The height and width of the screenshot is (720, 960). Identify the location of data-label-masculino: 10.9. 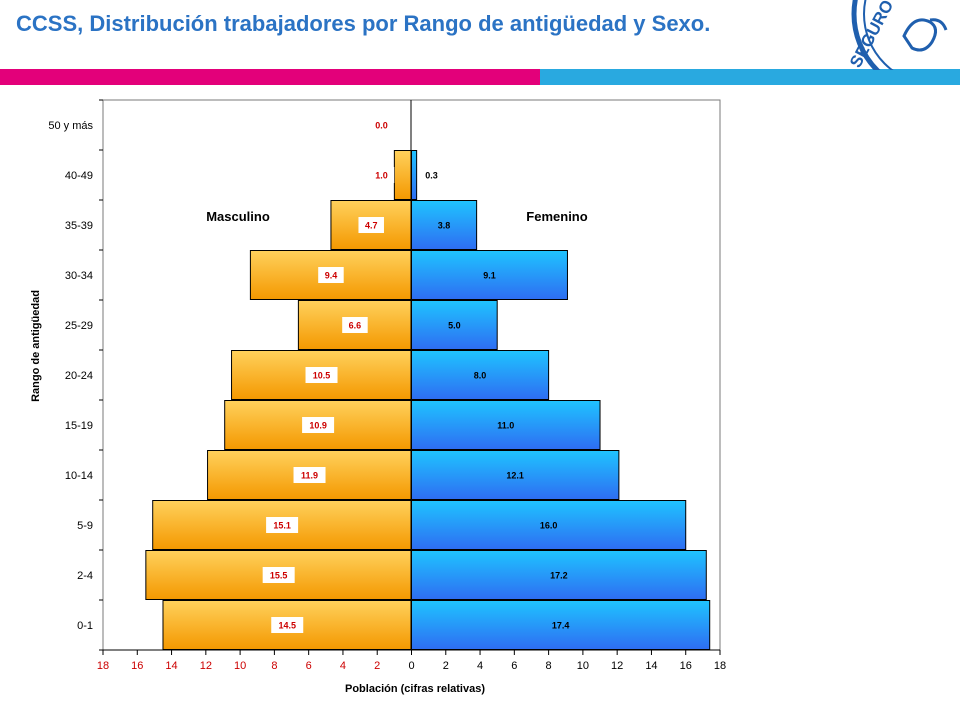
(318, 426).